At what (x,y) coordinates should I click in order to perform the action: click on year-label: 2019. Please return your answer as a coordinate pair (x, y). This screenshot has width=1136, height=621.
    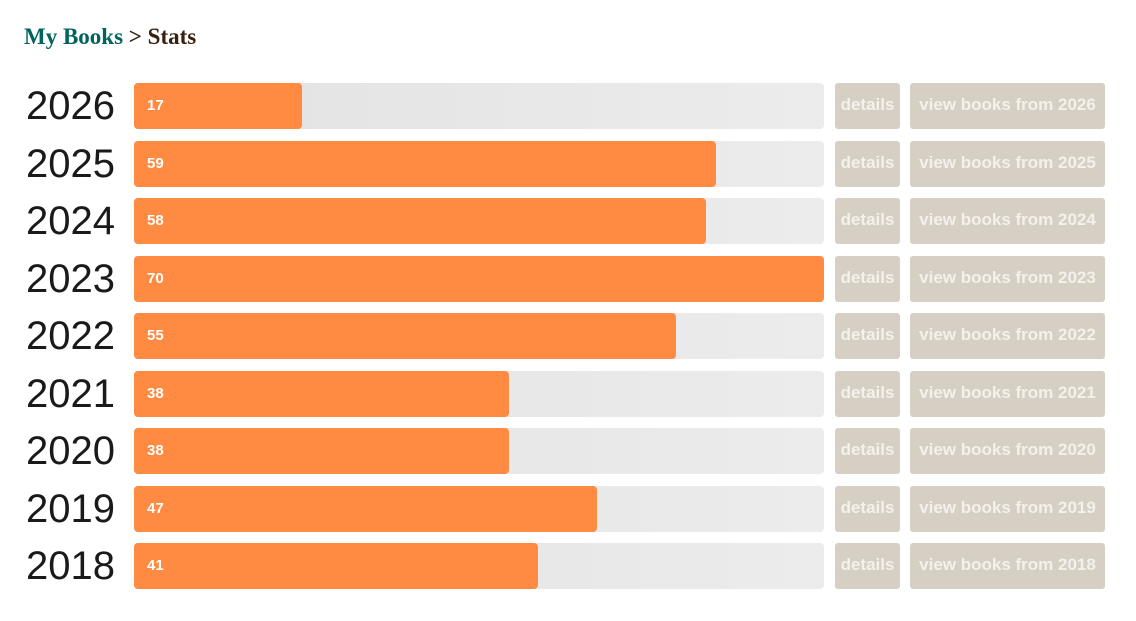
    Looking at the image, I should click on (70, 508).